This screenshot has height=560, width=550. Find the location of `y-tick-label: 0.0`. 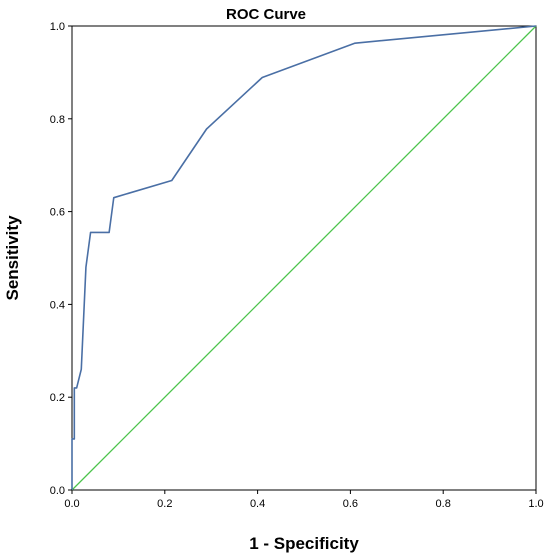

y-tick-label: 0.0 is located at coordinates (57, 491).